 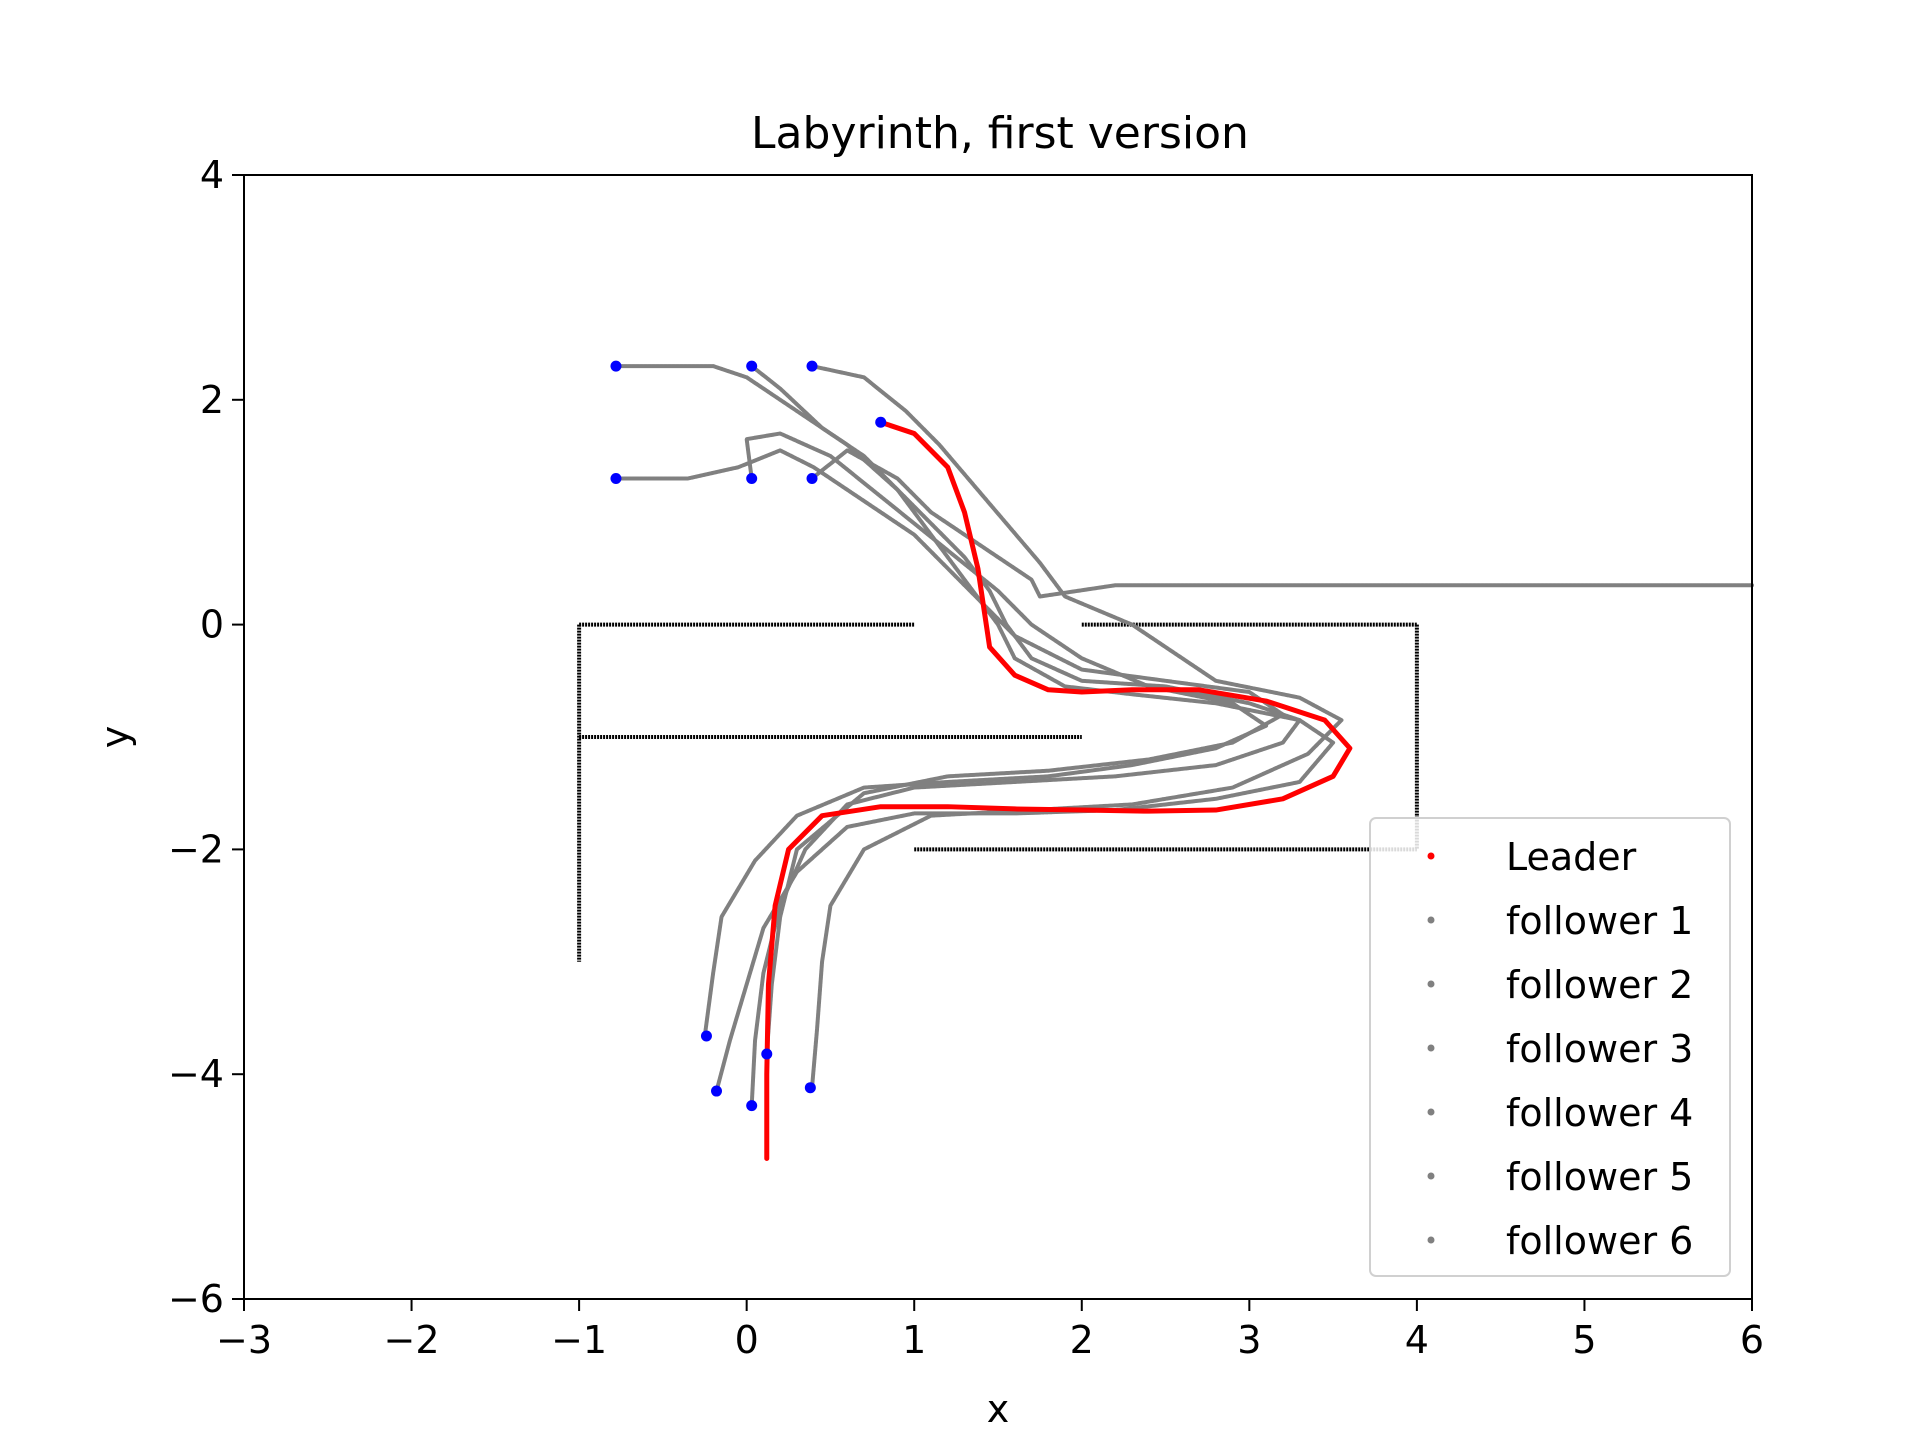 I want to click on x-axis-ticks: −3 −2 −1 0 1 2 3 4 5 6, so click(x=990, y=1330).